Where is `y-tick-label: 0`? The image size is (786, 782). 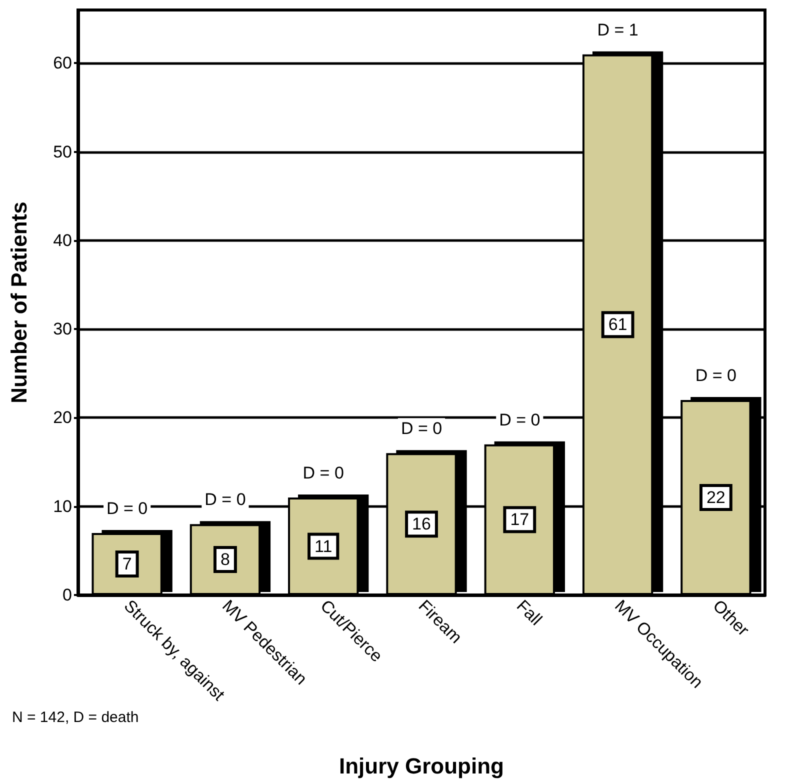 y-tick-label: 0 is located at coordinates (67, 595).